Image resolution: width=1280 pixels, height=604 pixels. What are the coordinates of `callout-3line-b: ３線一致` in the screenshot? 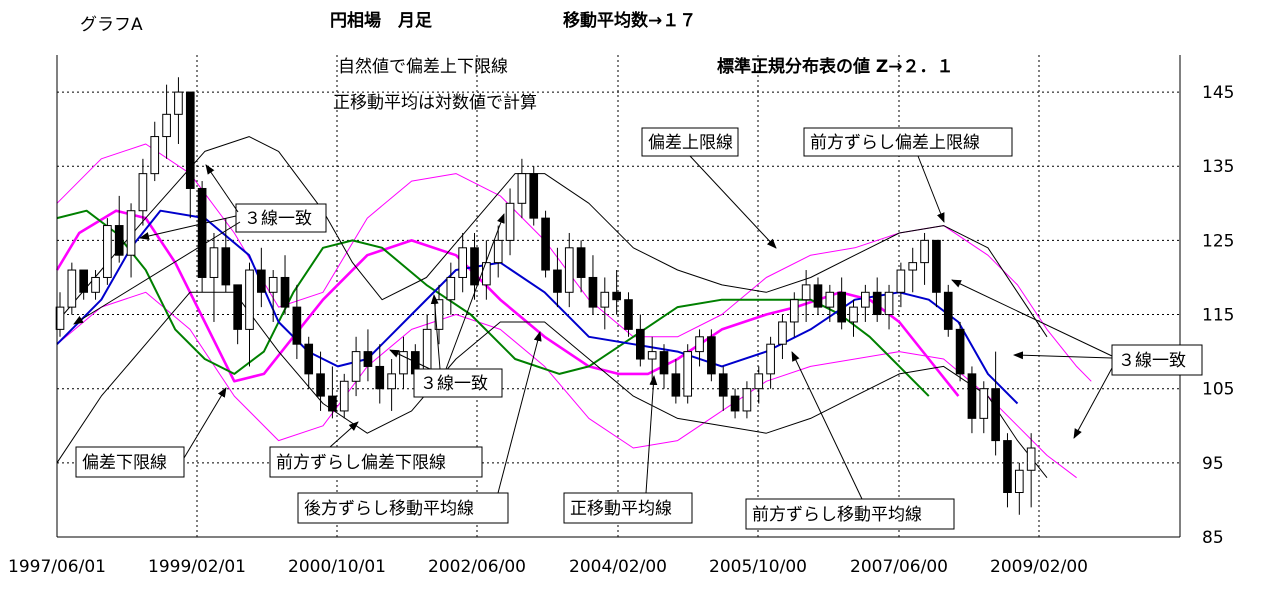 It's located at (458, 383).